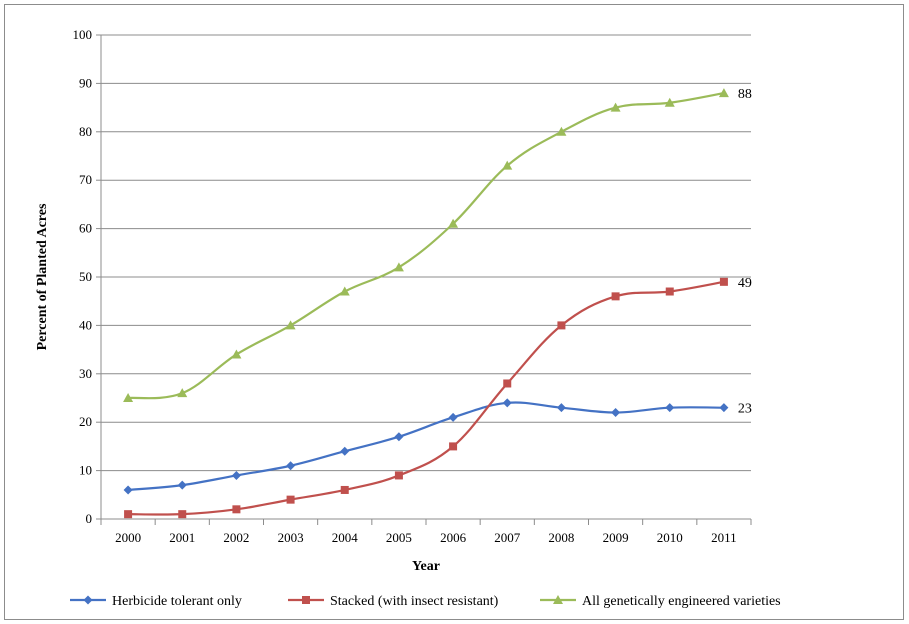  What do you see at coordinates (724, 537) in the screenshot?
I see `x-tick-label: 2011` at bounding box center [724, 537].